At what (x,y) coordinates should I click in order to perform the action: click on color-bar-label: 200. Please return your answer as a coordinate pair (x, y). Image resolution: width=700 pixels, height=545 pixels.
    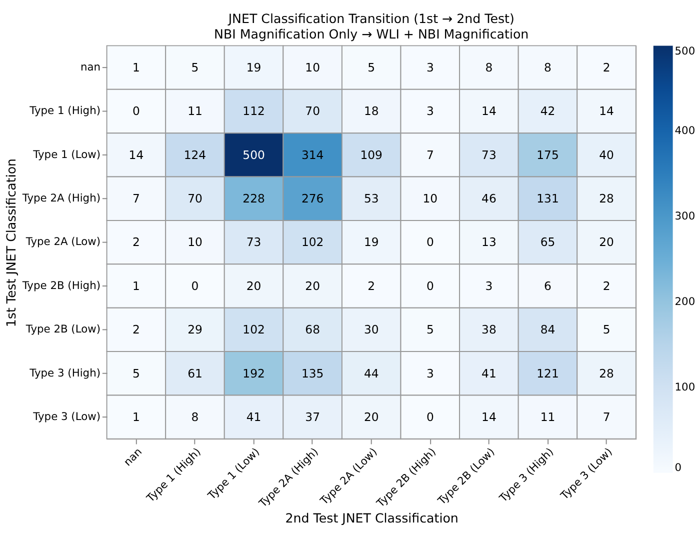
    Looking at the image, I should click on (685, 301).